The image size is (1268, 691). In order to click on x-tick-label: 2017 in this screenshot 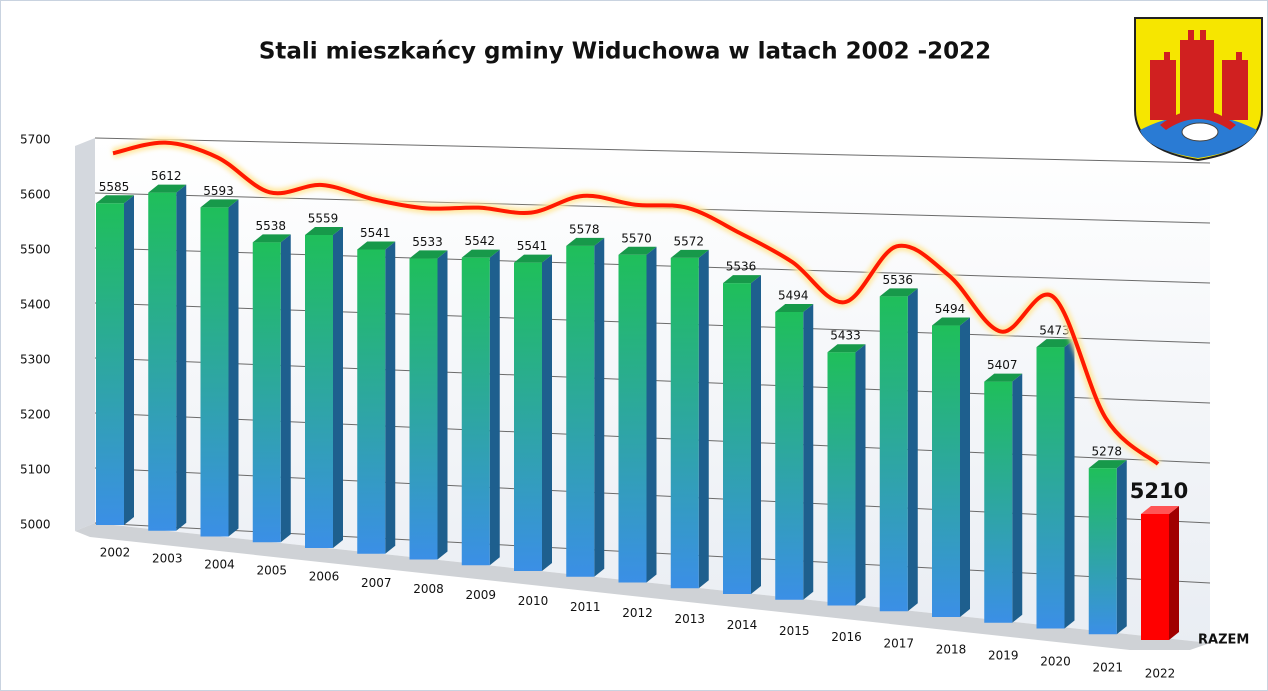, I will do `click(898, 643)`.